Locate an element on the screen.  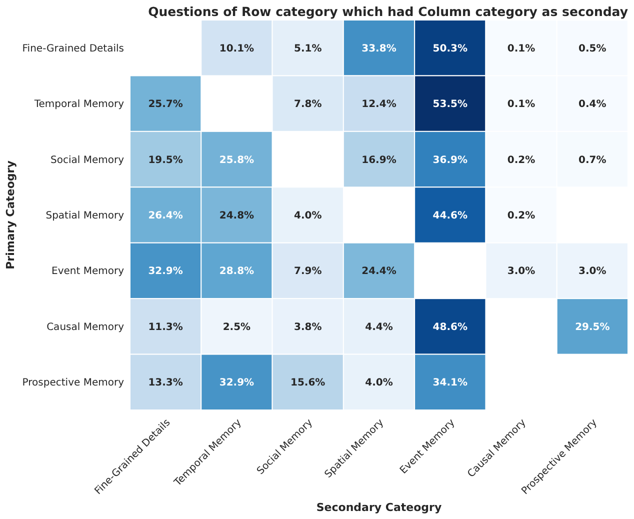
data-label: 50.3% is located at coordinates (450, 48).